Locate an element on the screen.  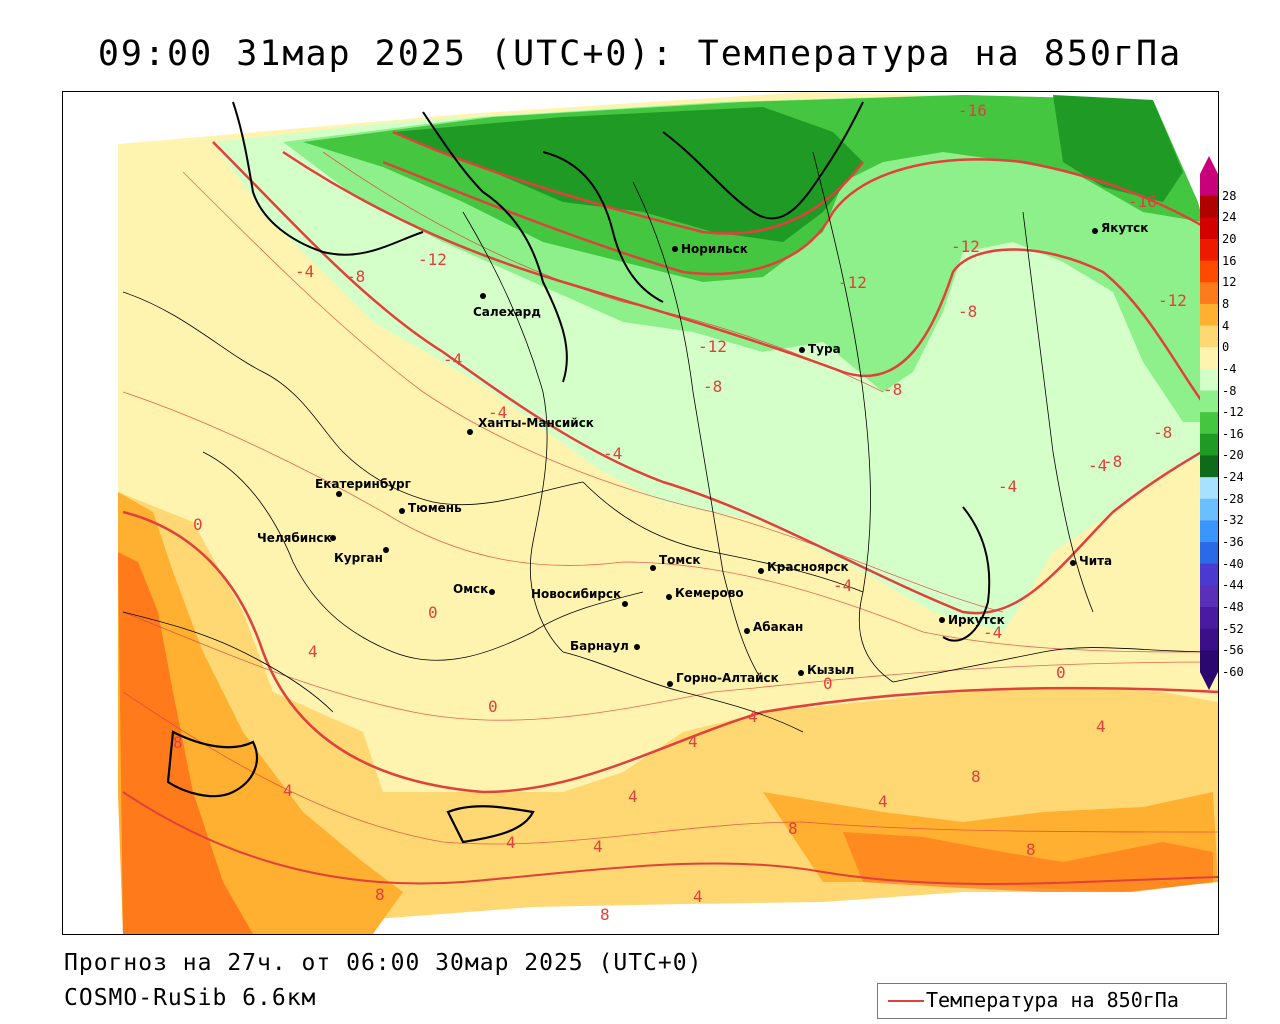
colorbar-tick-label: 12 is located at coordinates (1229, 282).